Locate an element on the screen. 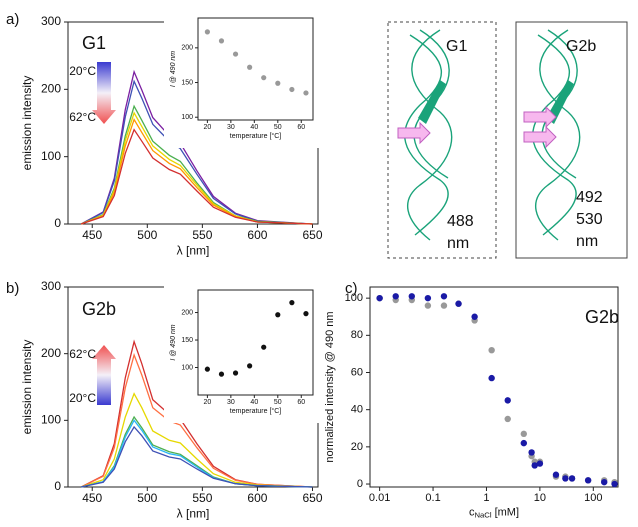 Image resolution: width=638 pixels, height=527 pixels. x-axis-label-sub: NaCl is located at coordinates (482, 514).